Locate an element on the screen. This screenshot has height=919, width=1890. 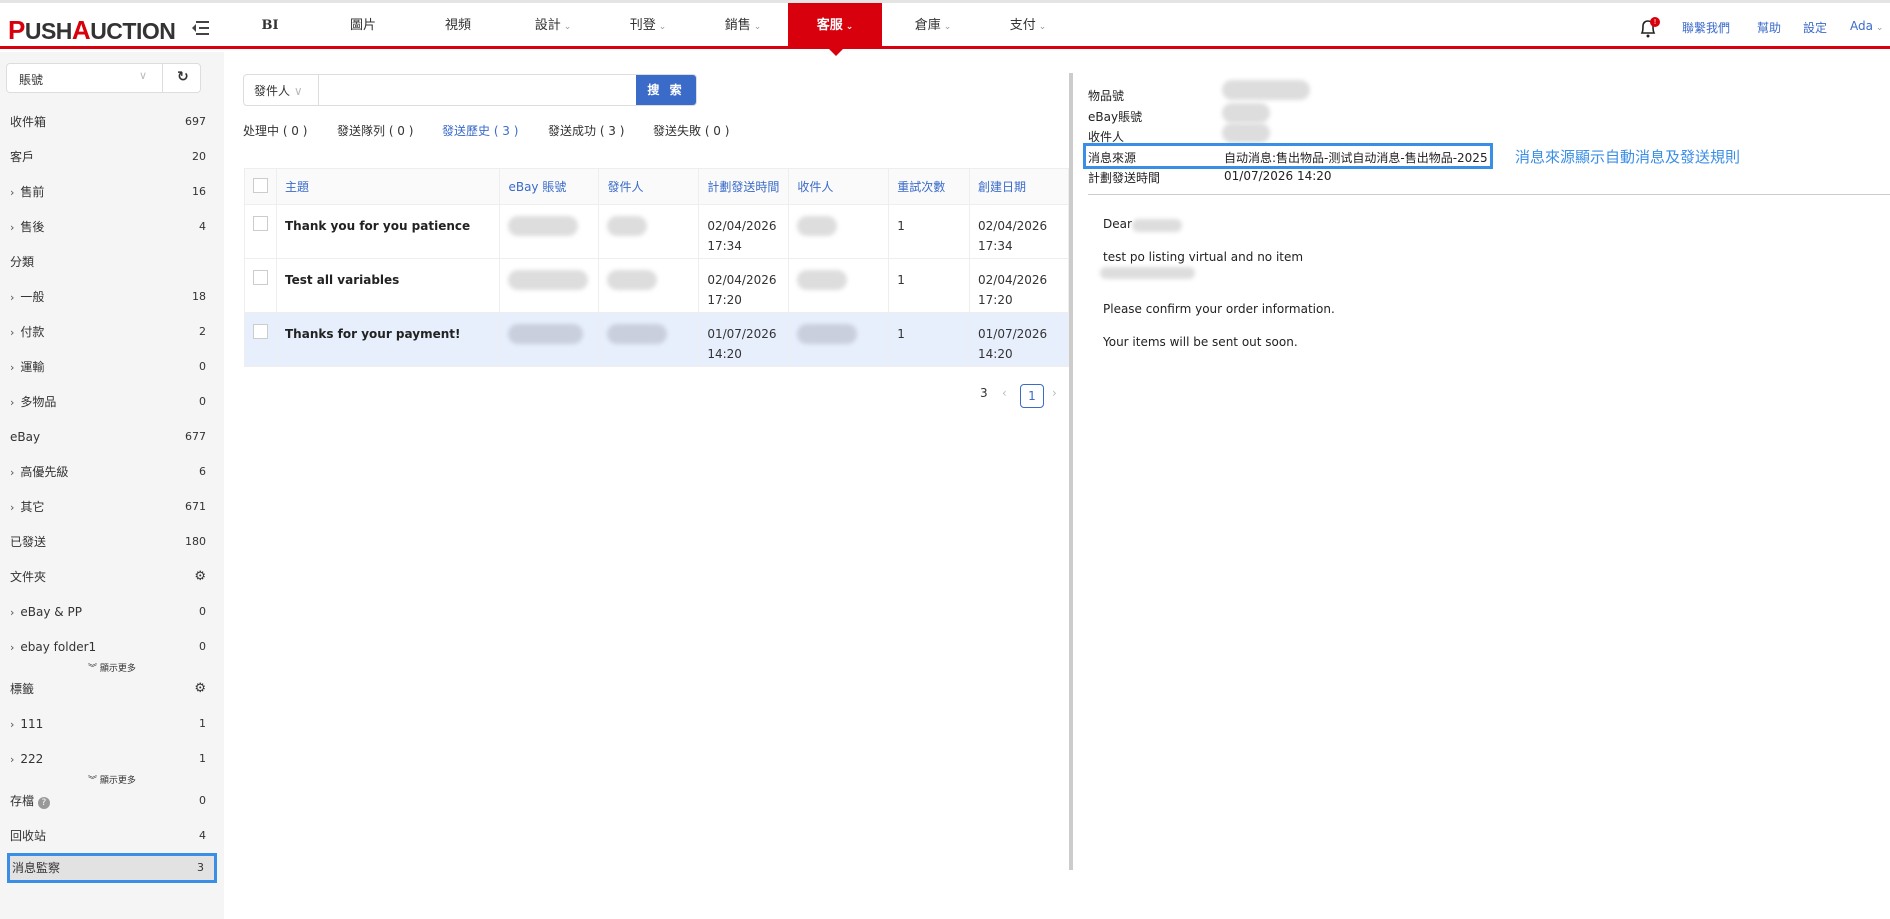
sidebar-item-label: 客戶 is located at coordinates (22, 157).